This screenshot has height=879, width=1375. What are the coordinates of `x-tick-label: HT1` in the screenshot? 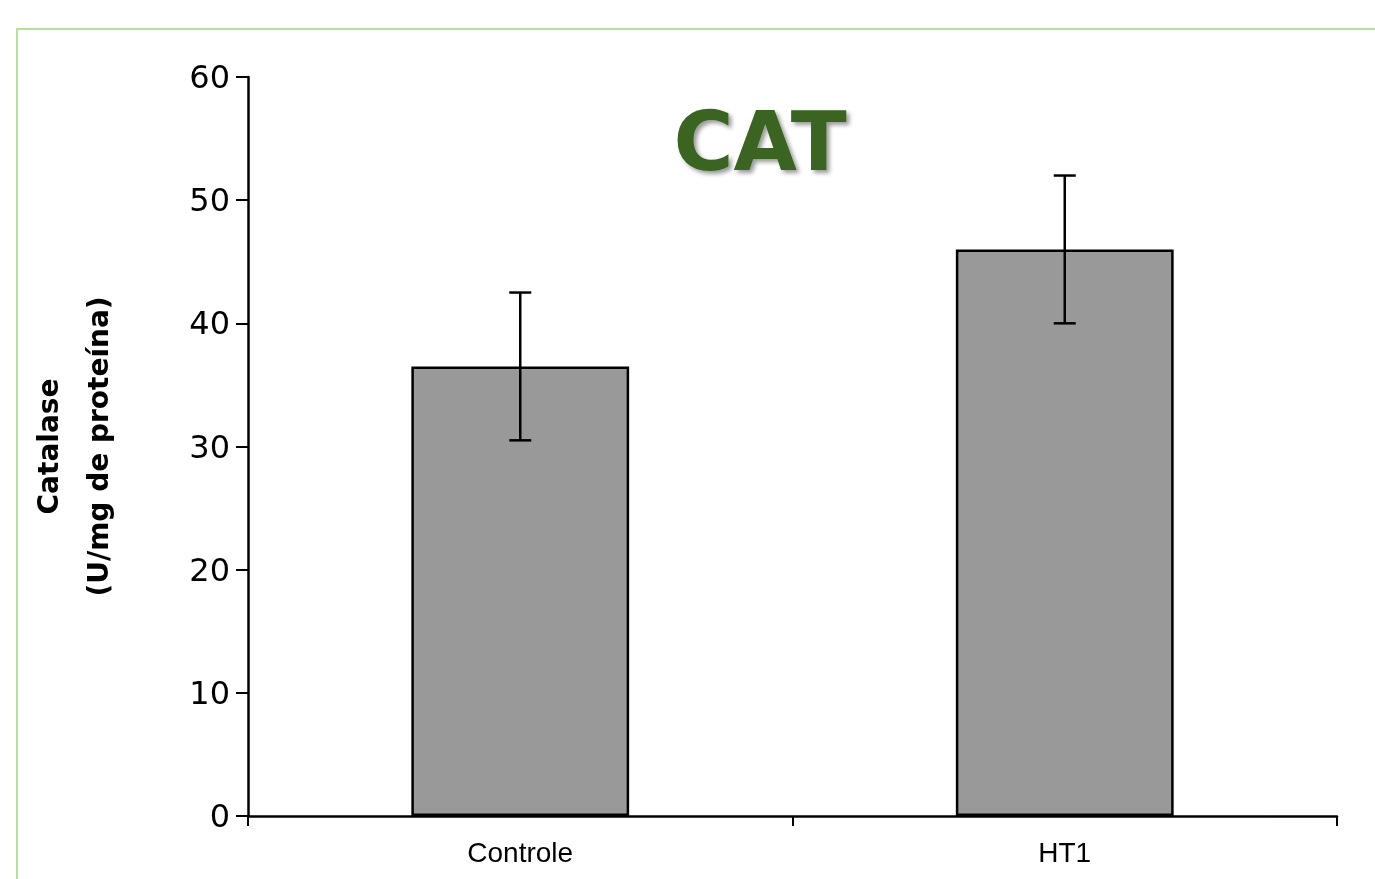 It's located at (1065, 852).